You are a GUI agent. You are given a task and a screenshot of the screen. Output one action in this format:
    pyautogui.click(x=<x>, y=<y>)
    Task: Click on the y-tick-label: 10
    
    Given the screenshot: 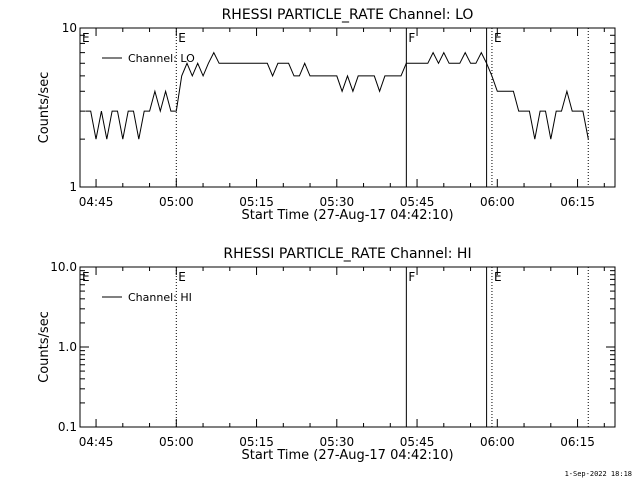 What is the action you would take?
    pyautogui.click(x=69, y=28)
    